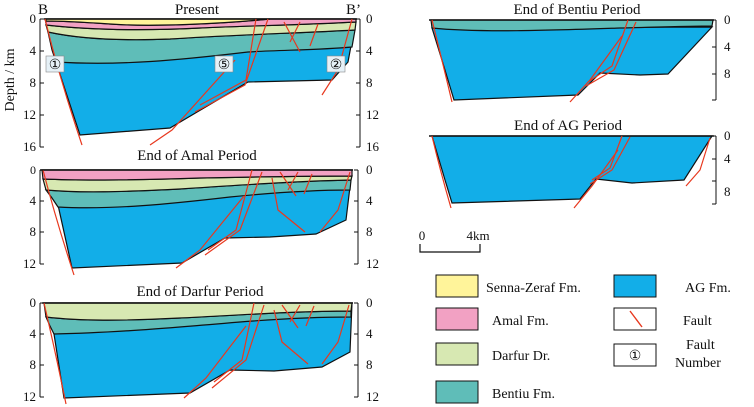 The height and width of the screenshot is (407, 754). I want to click on bentiu-right-tick: 8, so click(727, 73).